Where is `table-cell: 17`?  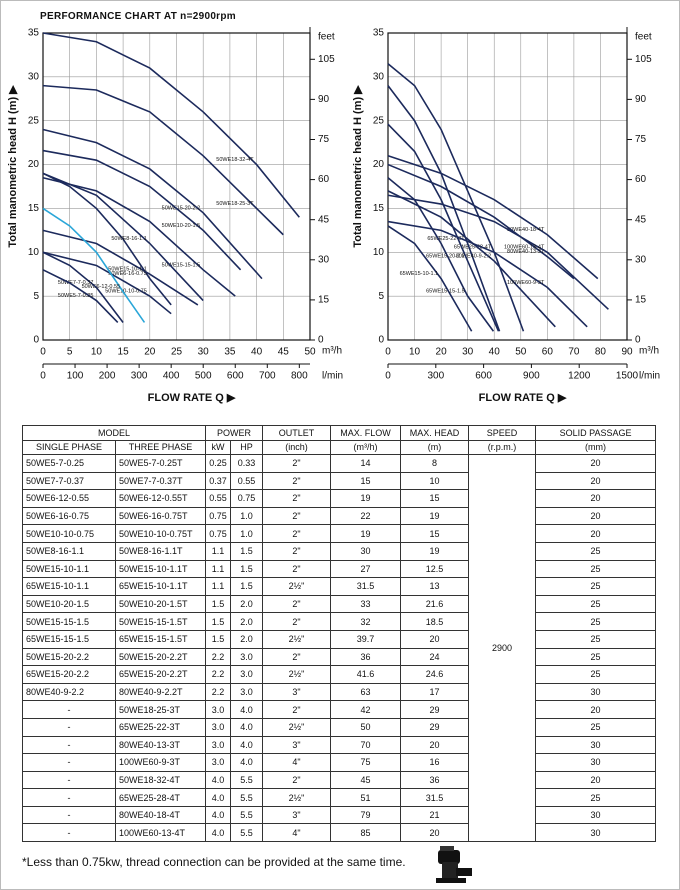
table-cell: 17 is located at coordinates (435, 692).